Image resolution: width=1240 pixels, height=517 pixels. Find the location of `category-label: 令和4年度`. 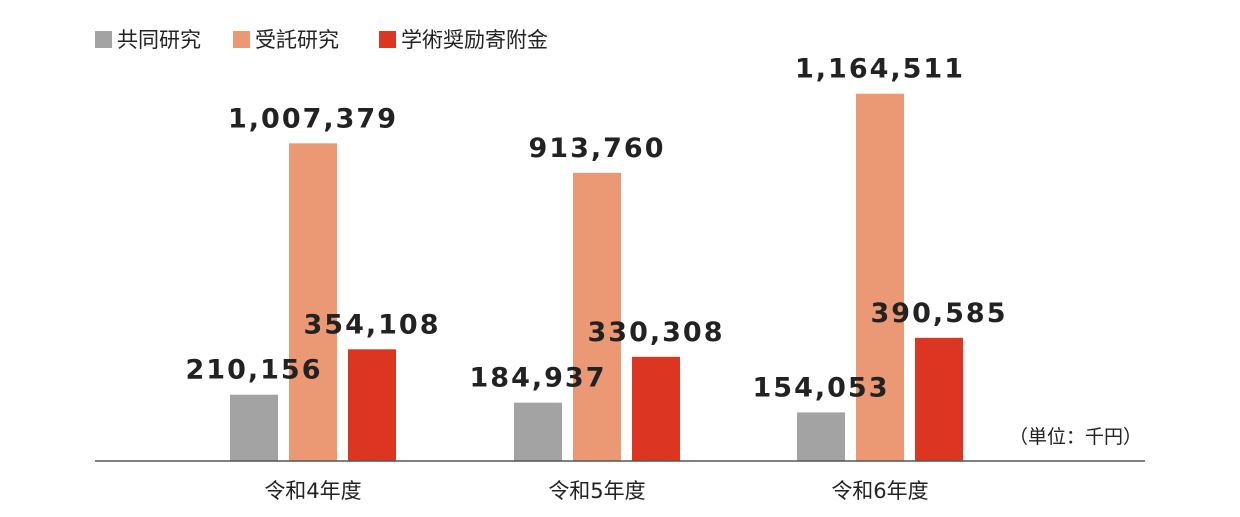

category-label: 令和4年度 is located at coordinates (312, 491).